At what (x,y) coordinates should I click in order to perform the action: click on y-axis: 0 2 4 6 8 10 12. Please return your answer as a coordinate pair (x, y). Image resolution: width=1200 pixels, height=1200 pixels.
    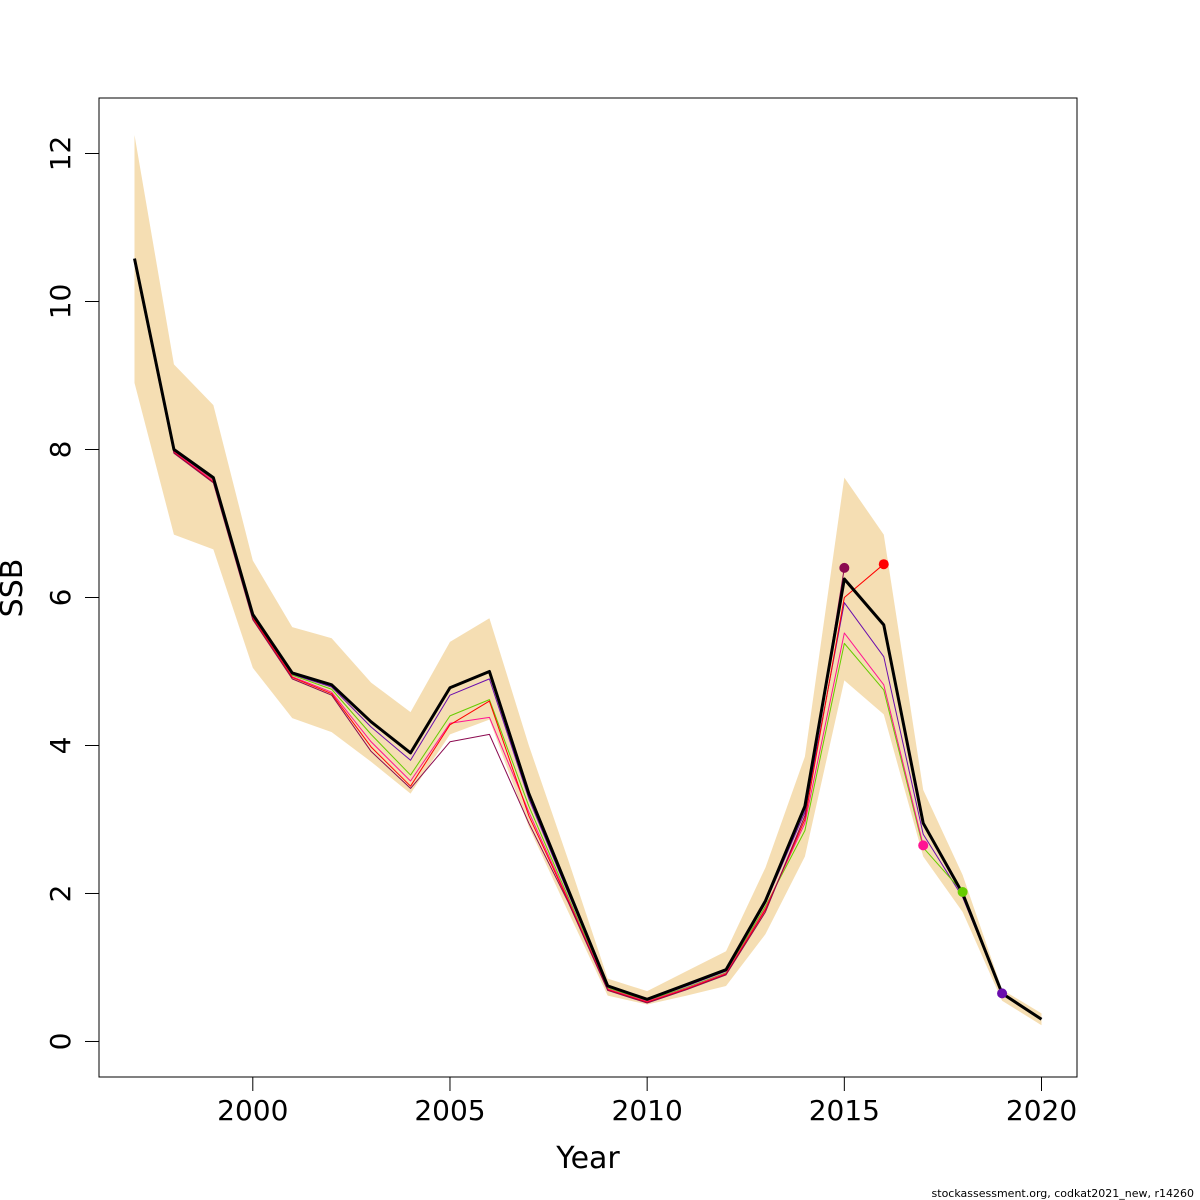
    Looking at the image, I should click on (72, 593).